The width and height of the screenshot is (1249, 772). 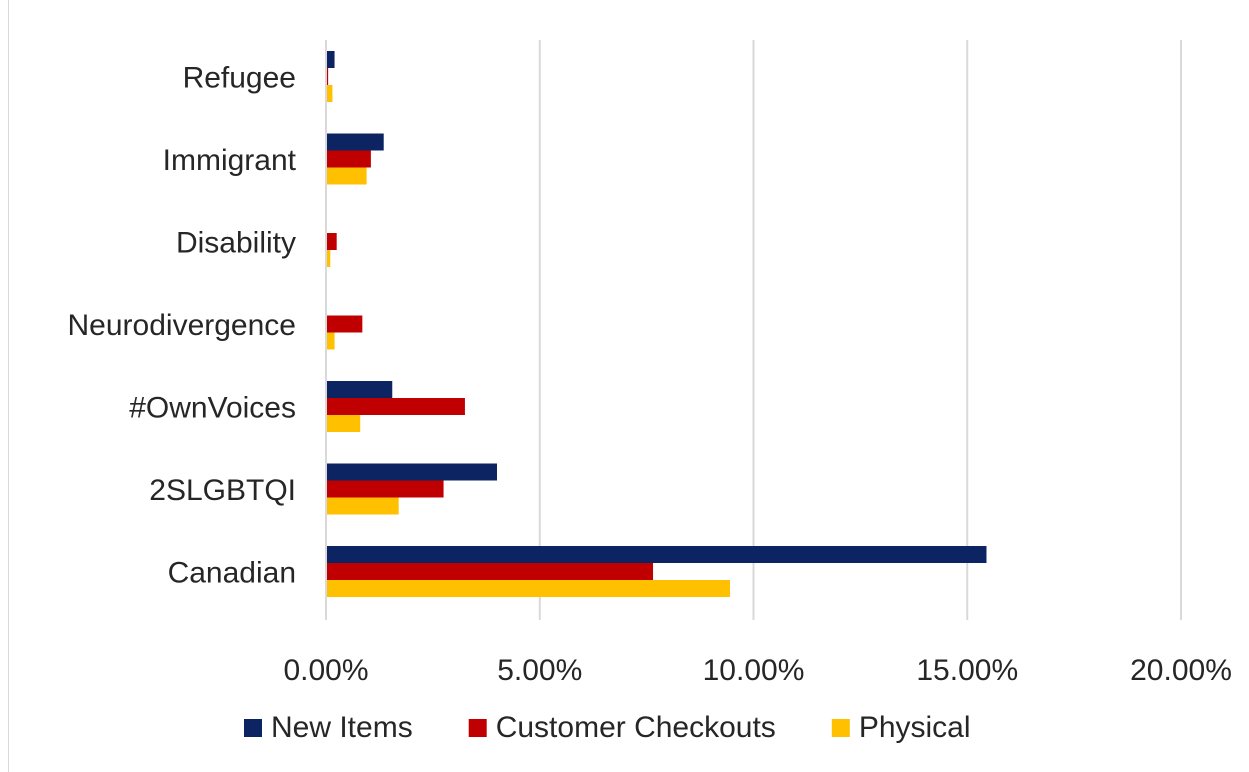 What do you see at coordinates (490, 571) in the screenshot?
I see `bar-canadian-customer-checkouts` at bounding box center [490, 571].